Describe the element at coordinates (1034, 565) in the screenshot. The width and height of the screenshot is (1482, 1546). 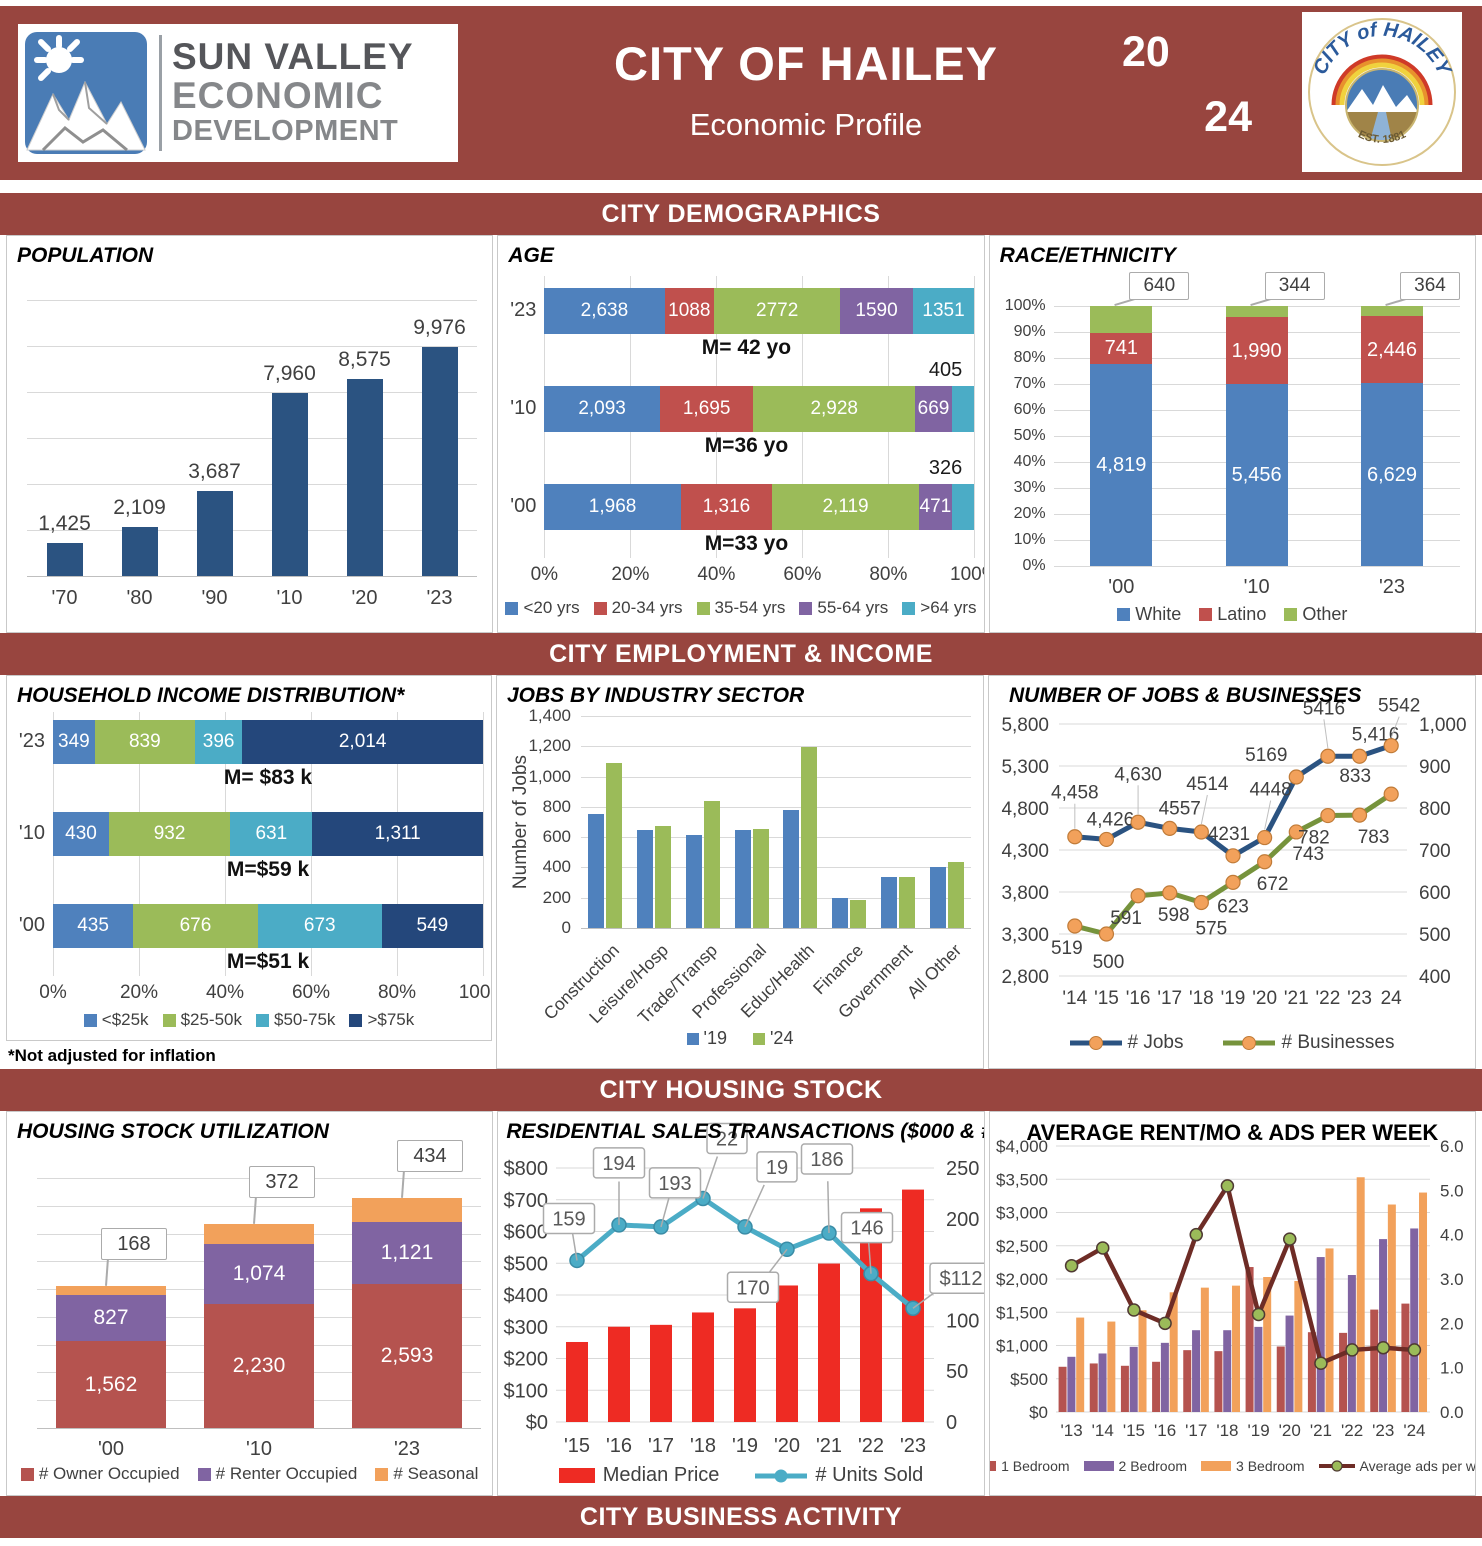
I see `y-axis-label: 0%` at that location.